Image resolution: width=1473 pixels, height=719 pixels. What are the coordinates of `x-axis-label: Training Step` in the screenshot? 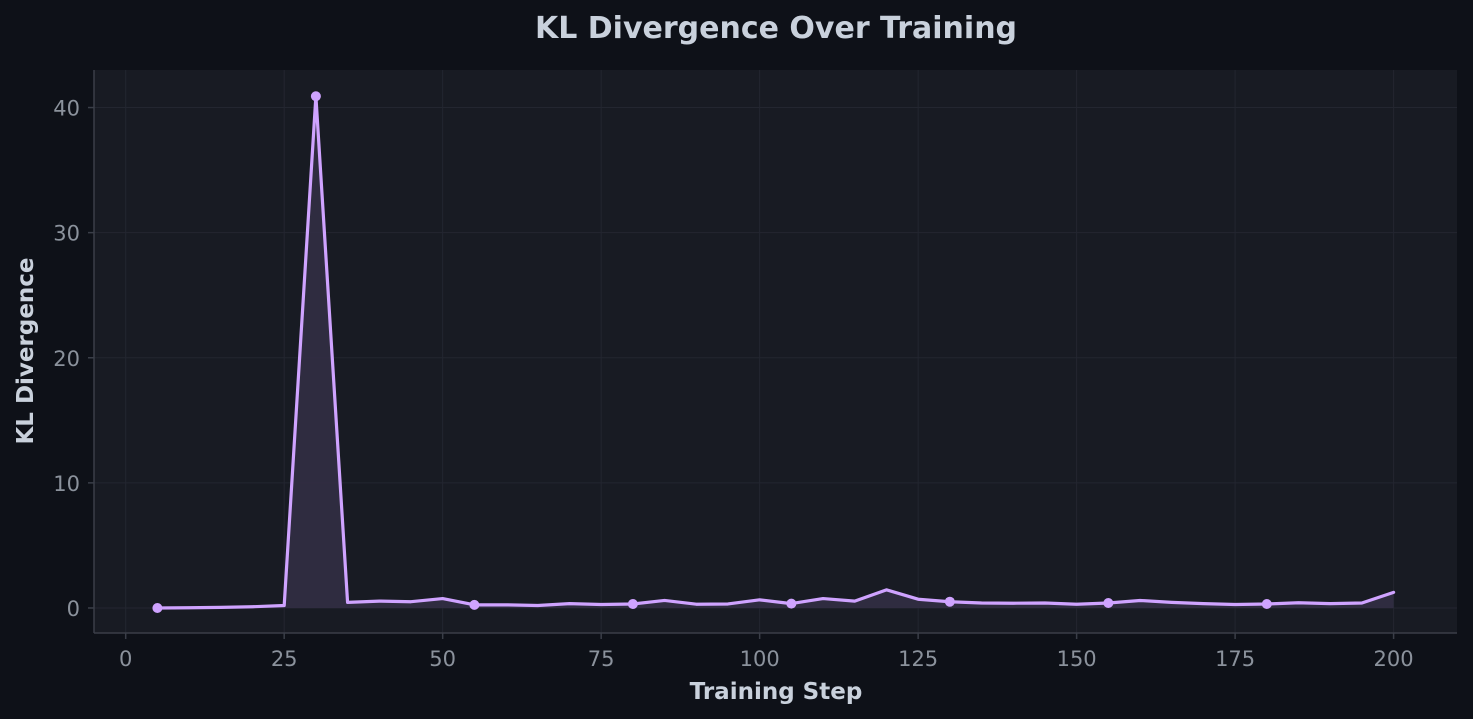 It's located at (776, 692).